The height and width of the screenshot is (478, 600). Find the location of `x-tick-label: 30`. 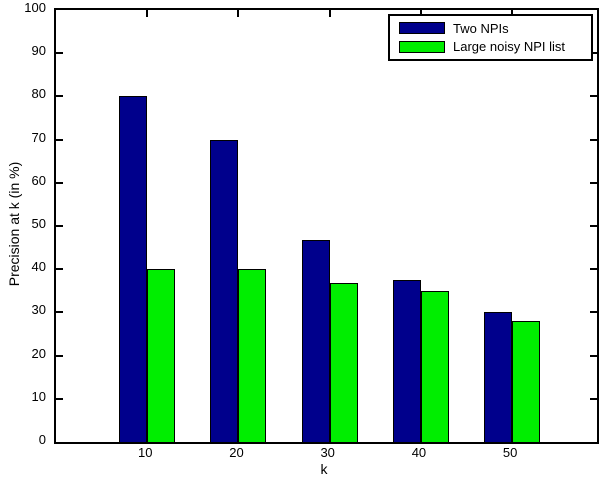

x-tick-label: 30 is located at coordinates (327, 452).